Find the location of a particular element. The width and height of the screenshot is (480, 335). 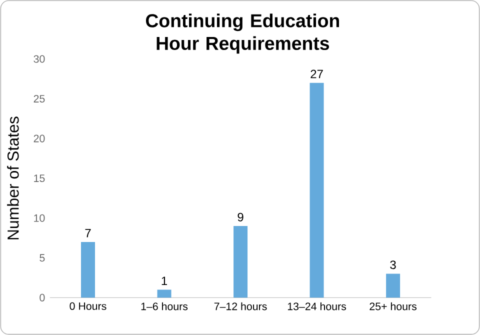

data-label: 3 is located at coordinates (393, 265).